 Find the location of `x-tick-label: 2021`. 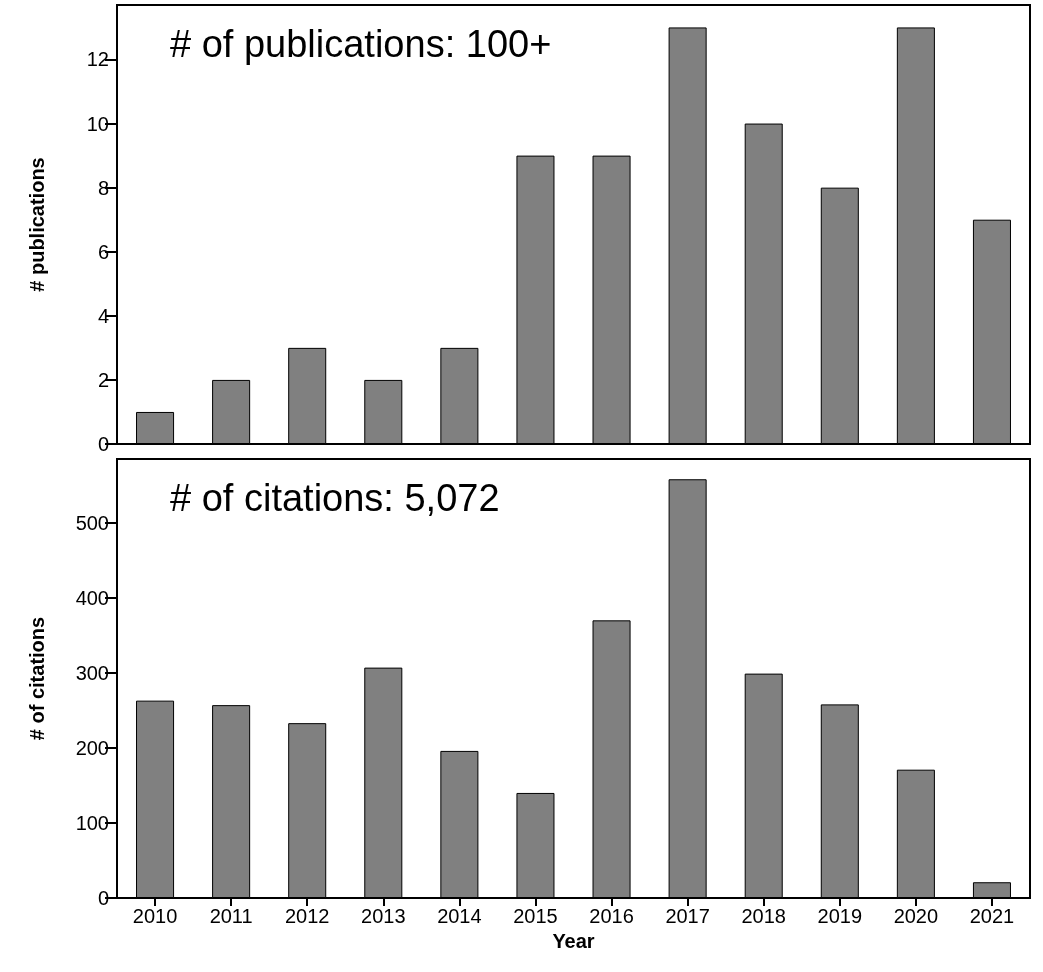

x-tick-label: 2021 is located at coordinates (992, 916).